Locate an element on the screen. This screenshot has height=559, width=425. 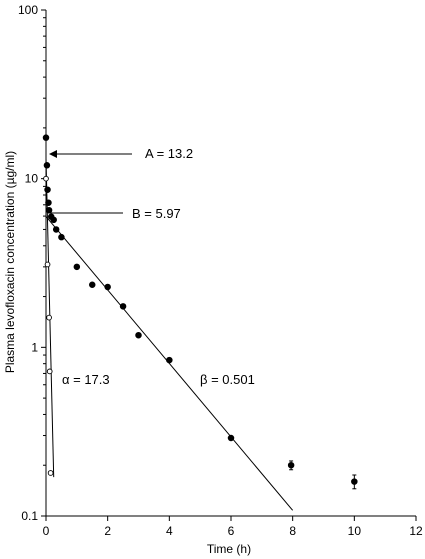
y-tick-label: 0.1 is located at coordinates (29, 516).